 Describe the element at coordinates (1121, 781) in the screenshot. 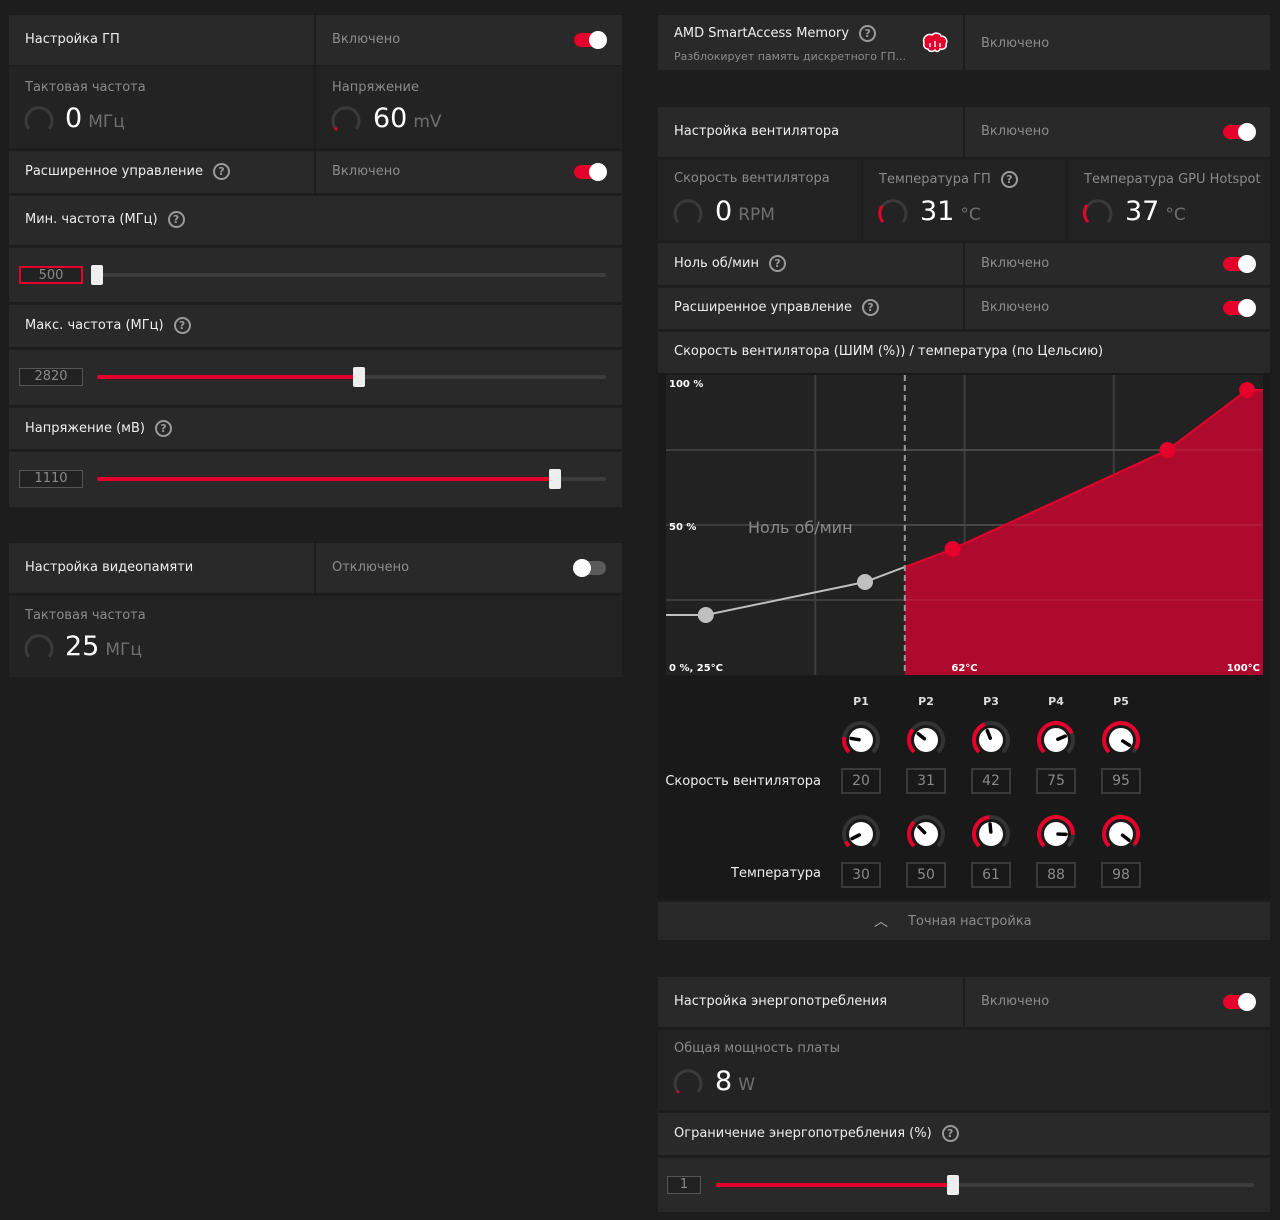

I see `speed-input-p5: 95` at that location.